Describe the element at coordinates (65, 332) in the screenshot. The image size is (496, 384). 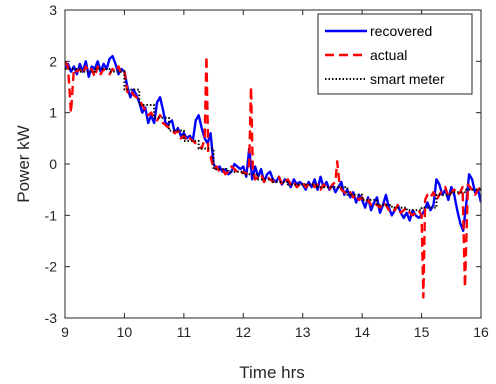
I see `x-tick-label: 9` at that location.